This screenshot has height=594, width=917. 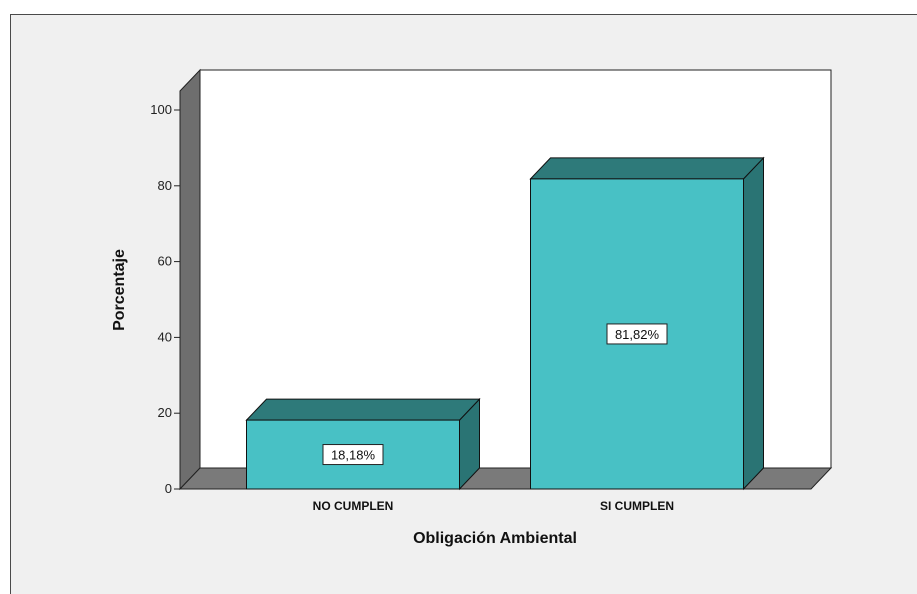 I want to click on data-label: 81,82%, so click(x=637, y=334).